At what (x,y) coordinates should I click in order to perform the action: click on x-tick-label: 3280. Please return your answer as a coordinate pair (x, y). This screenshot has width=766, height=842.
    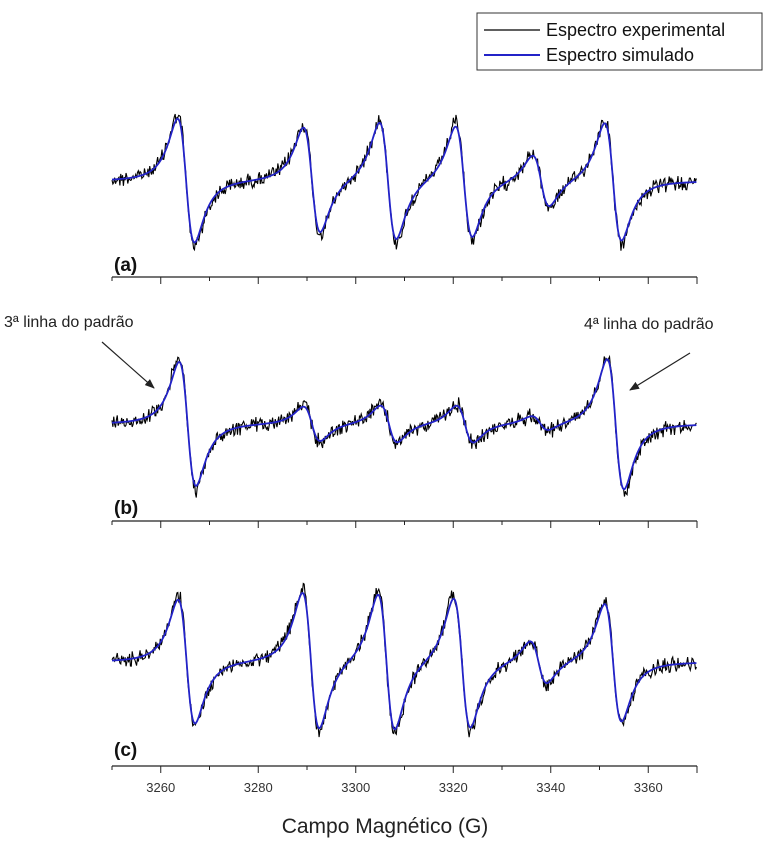
    Looking at the image, I should click on (258, 787).